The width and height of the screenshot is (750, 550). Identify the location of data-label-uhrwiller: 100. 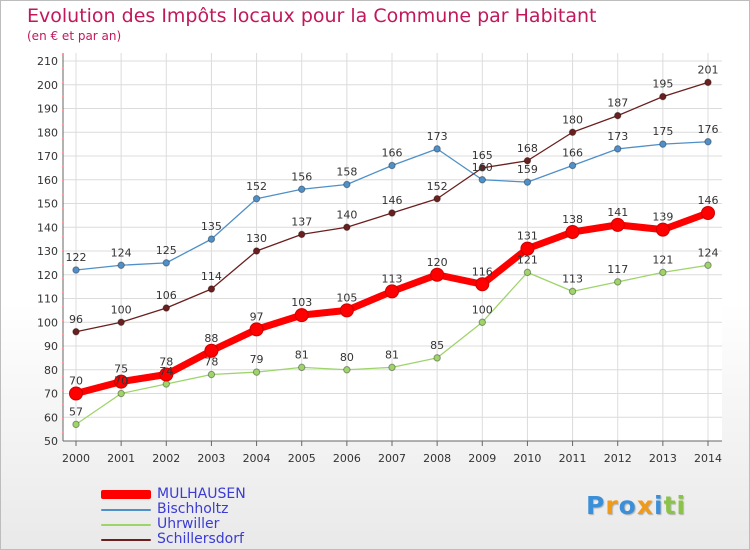
(482, 309).